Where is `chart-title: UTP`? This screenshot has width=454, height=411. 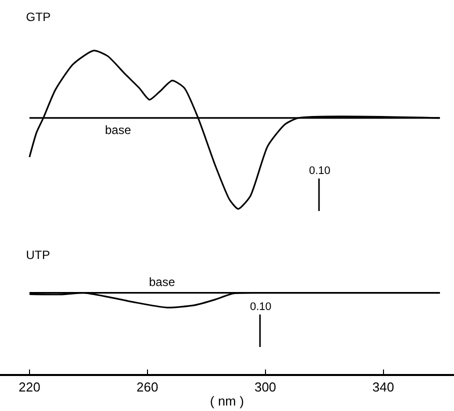
chart-title: UTP is located at coordinates (38, 255).